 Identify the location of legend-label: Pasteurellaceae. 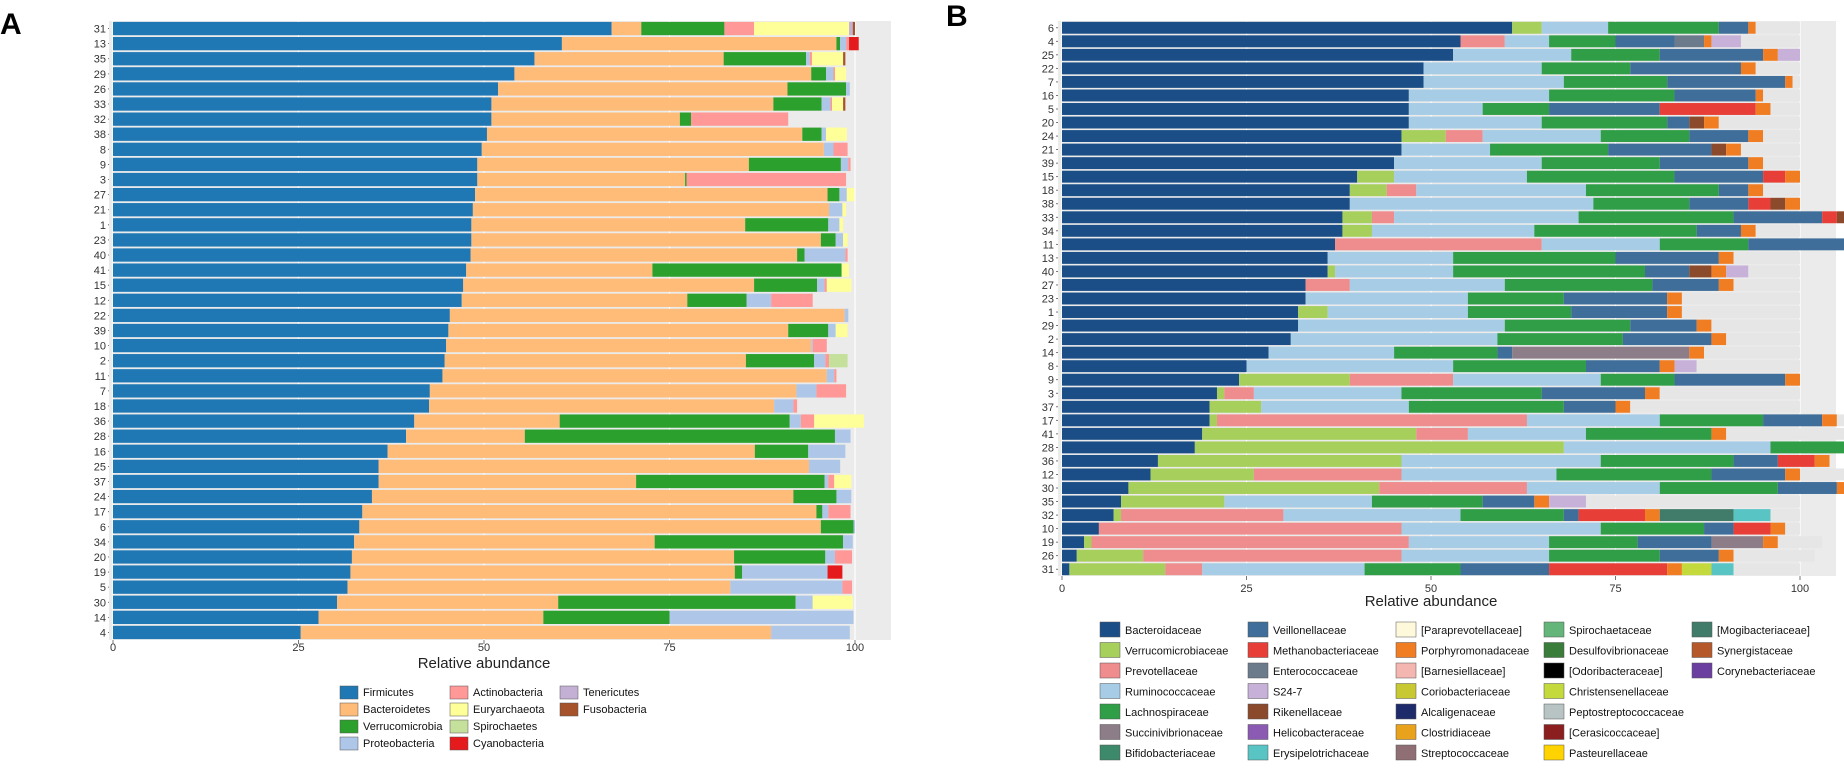
(1608, 754).